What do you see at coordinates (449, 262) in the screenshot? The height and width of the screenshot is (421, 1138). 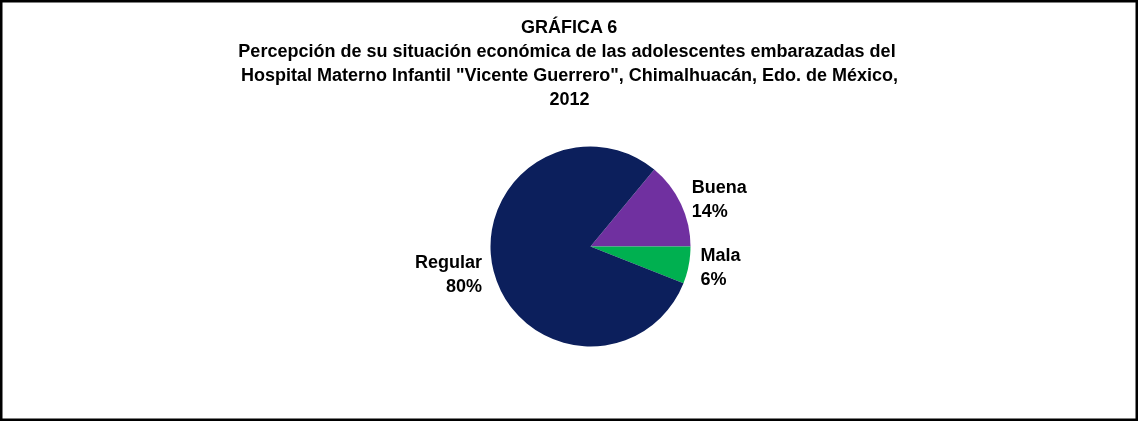 I see `slice-label: Regular` at bounding box center [449, 262].